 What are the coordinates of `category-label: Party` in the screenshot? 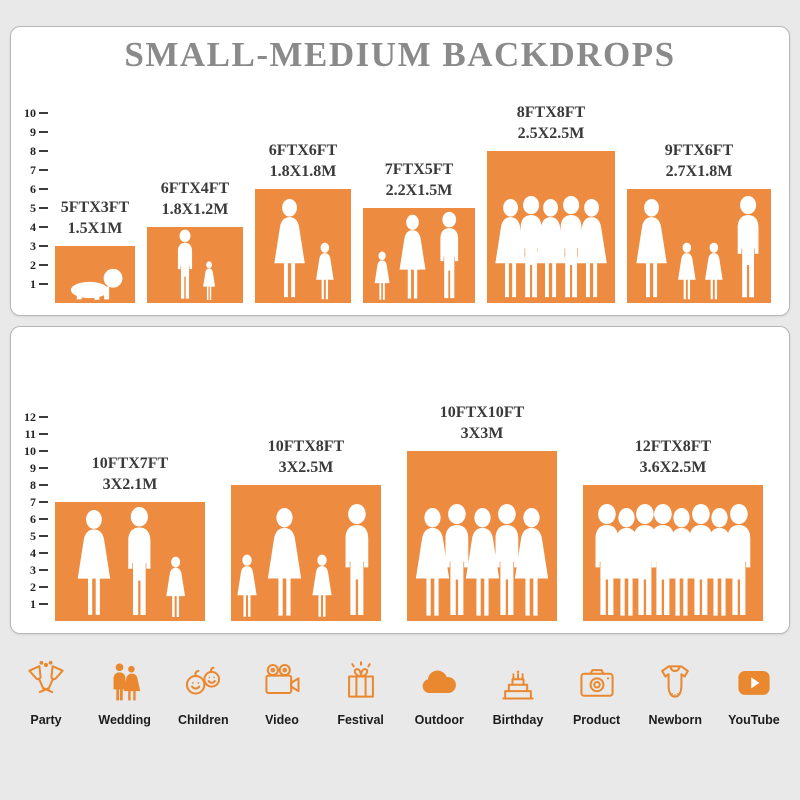 It's located at (46, 720).